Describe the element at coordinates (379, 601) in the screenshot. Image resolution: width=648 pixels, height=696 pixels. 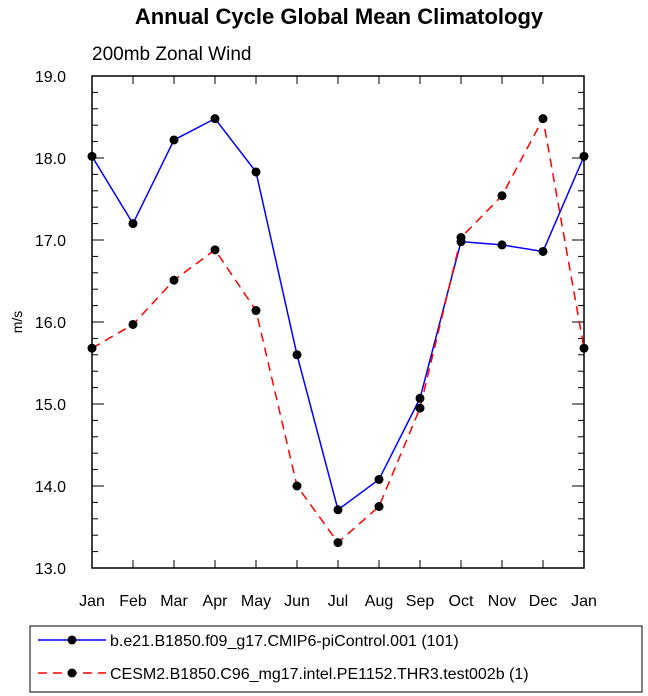
I see `x-tick-label: Aug` at that location.